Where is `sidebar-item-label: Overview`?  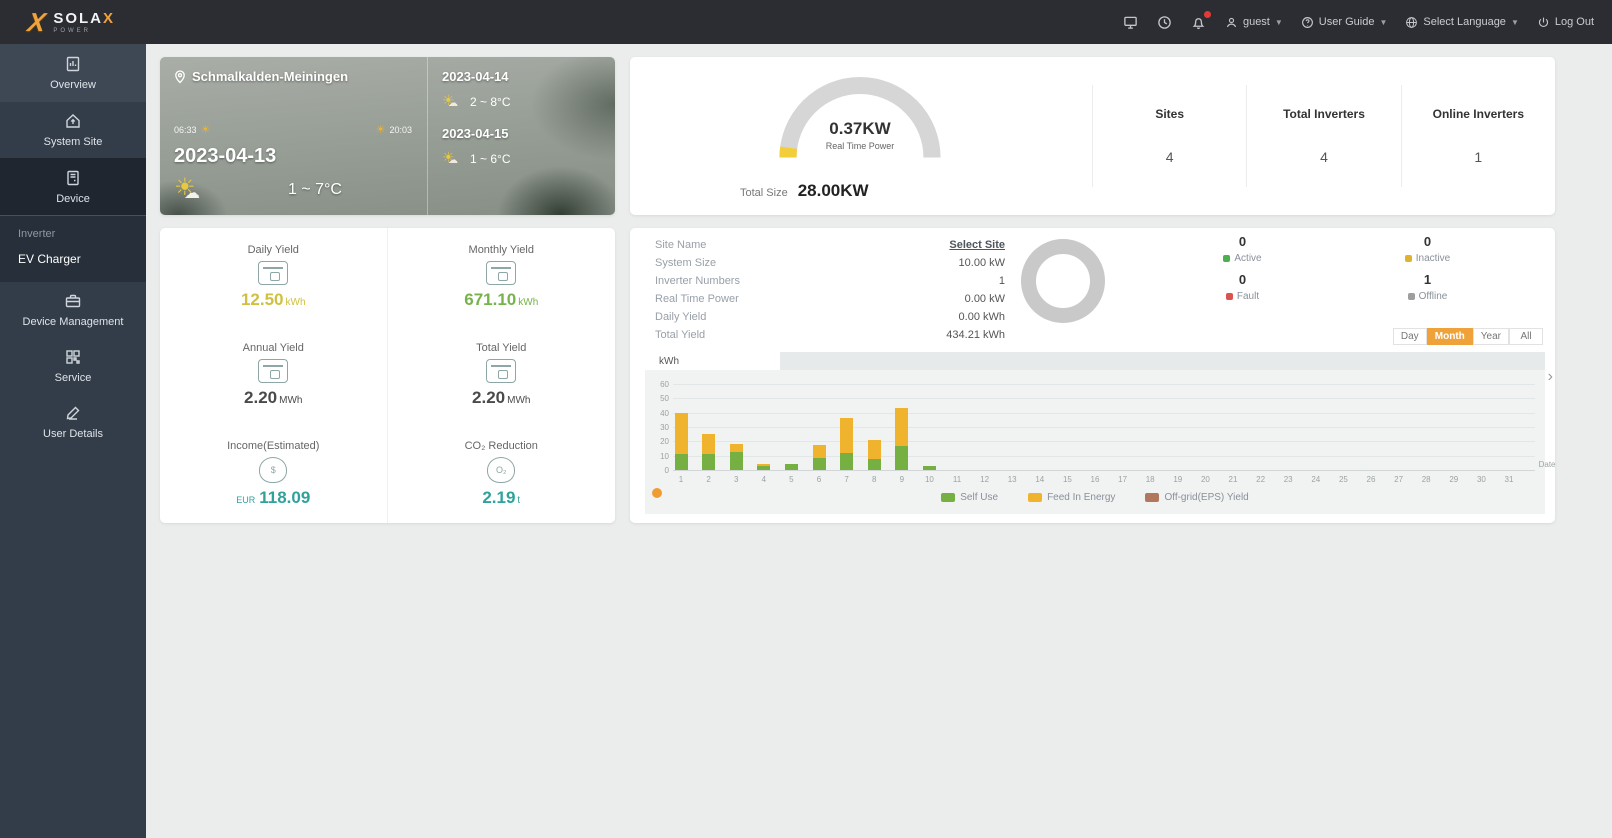 sidebar-item-label: Overview is located at coordinates (73, 85).